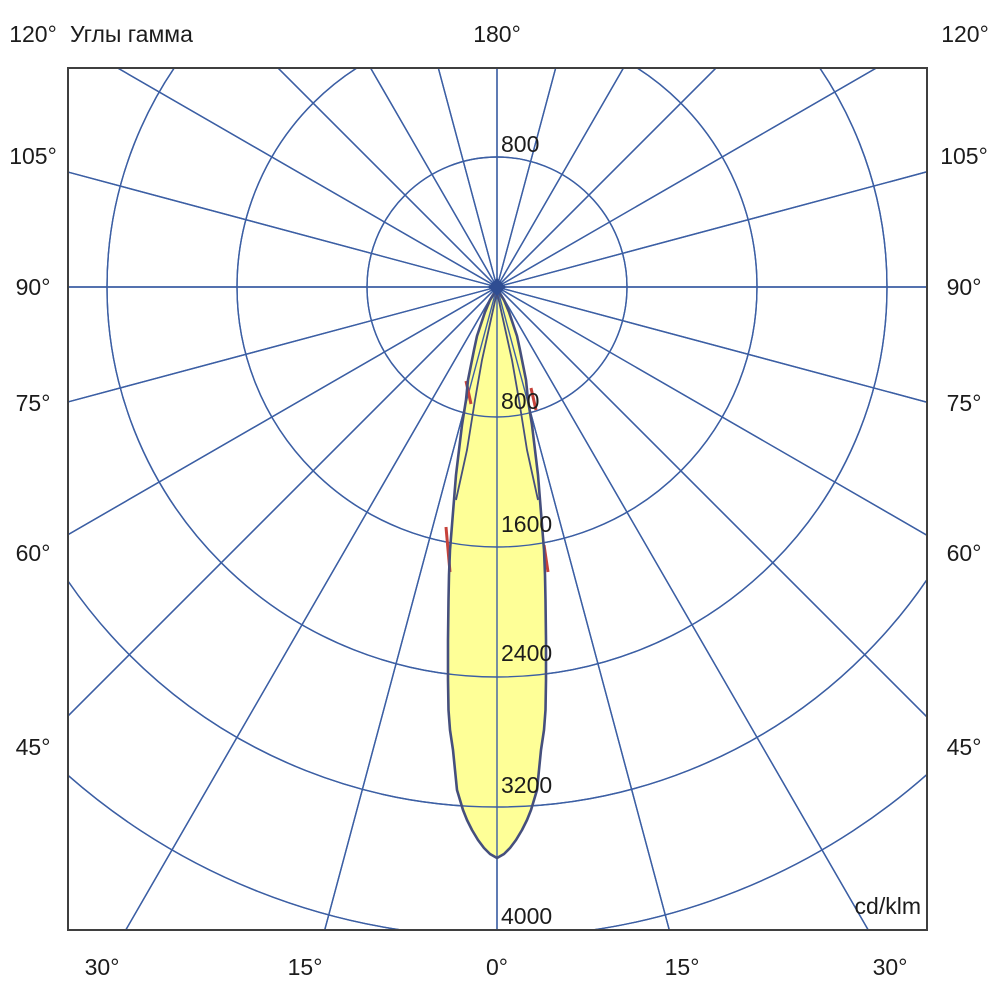 Image resolution: width=1000 pixels, height=1000 pixels. What do you see at coordinates (520, 401) in the screenshot?
I see `radial-tick-800: 800` at bounding box center [520, 401].